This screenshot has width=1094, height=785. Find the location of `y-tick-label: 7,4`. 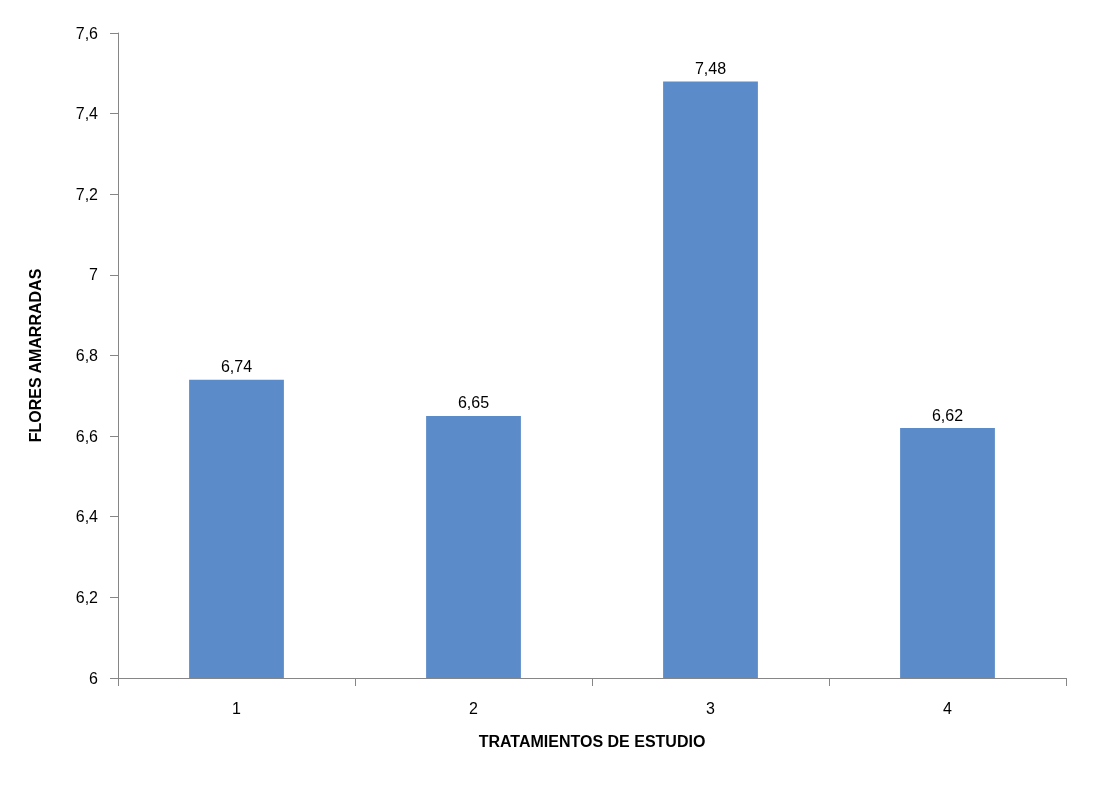

y-tick-label: 7,4 is located at coordinates (87, 114).